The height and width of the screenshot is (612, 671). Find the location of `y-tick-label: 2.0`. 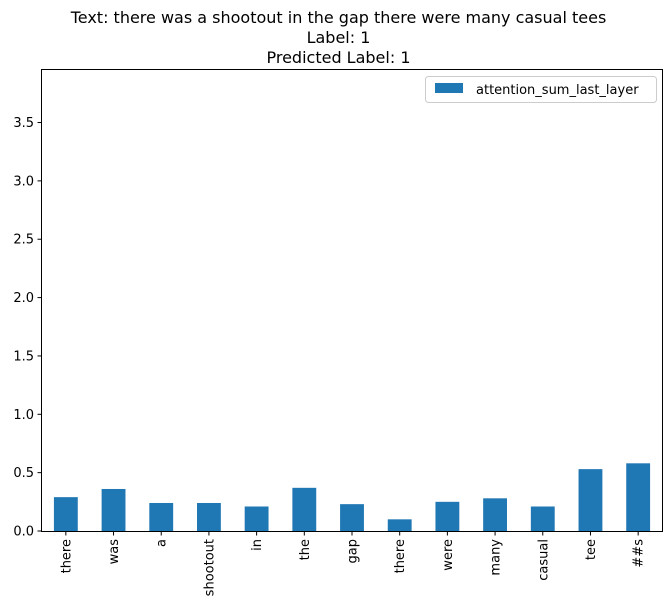

y-tick-label: 2.0 is located at coordinates (23, 298).